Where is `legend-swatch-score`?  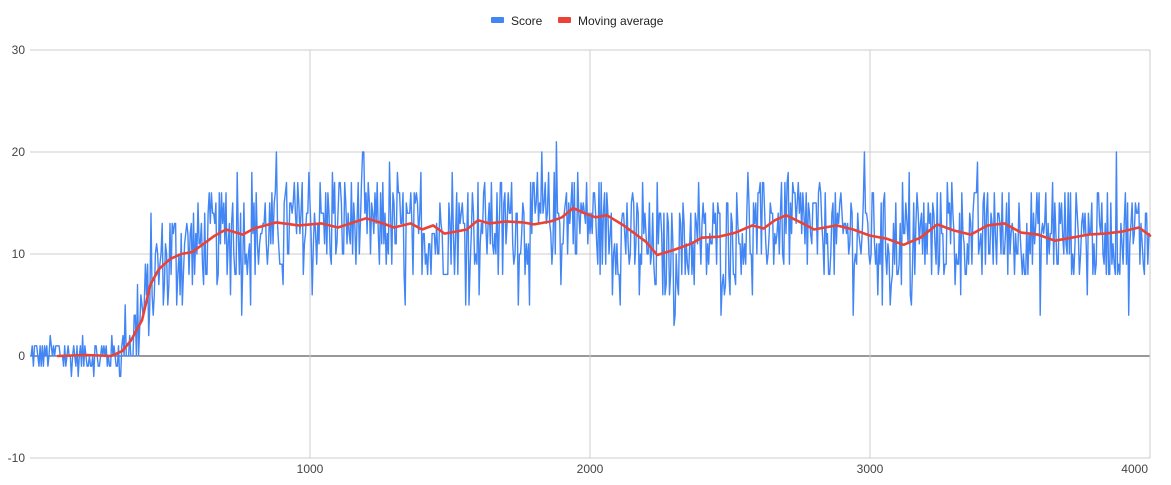 legend-swatch-score is located at coordinates (497, 20).